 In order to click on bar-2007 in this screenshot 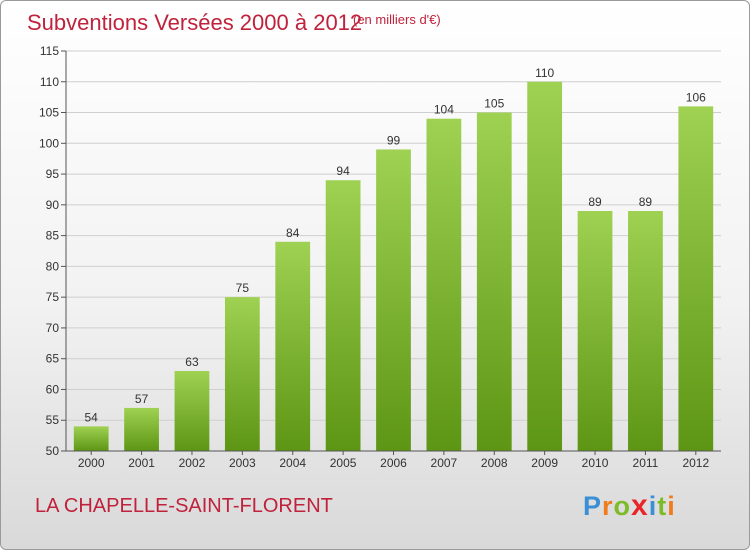, I will do `click(444, 284)`.